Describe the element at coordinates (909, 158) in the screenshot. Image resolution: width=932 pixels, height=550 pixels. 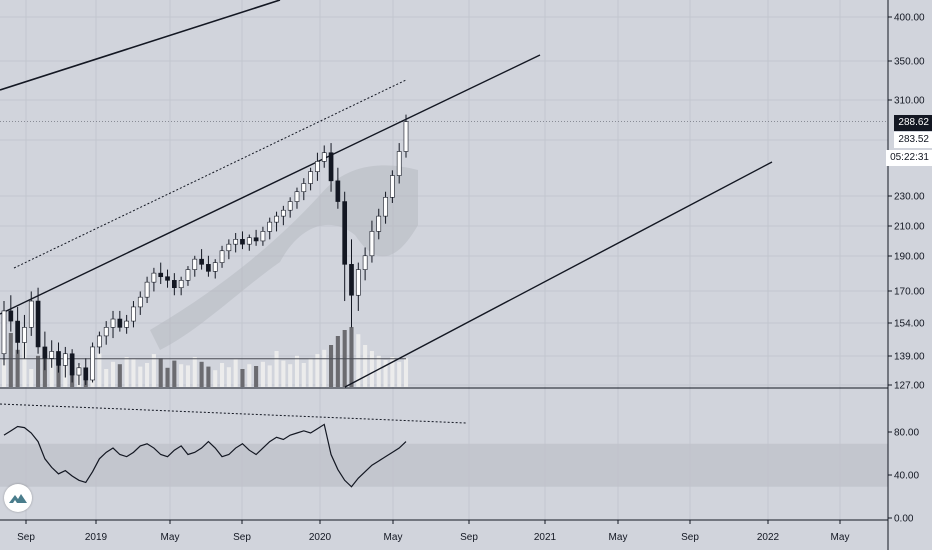
I see `bar-countdown-label: 05:22:31` at that location.